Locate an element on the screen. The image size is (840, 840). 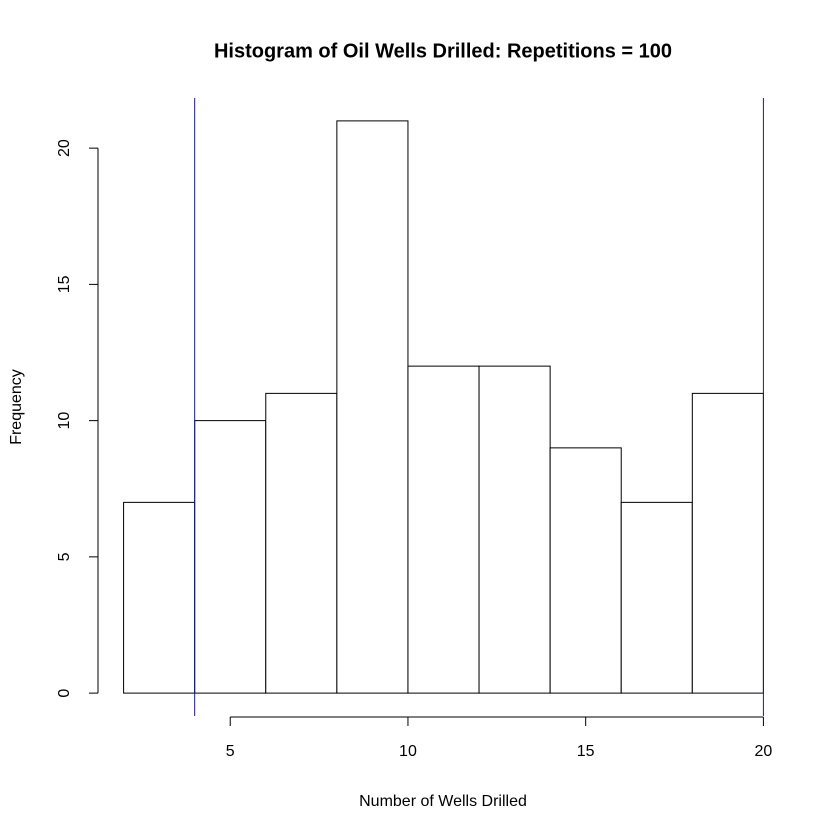
y-tick-label: 5 is located at coordinates (64, 556).